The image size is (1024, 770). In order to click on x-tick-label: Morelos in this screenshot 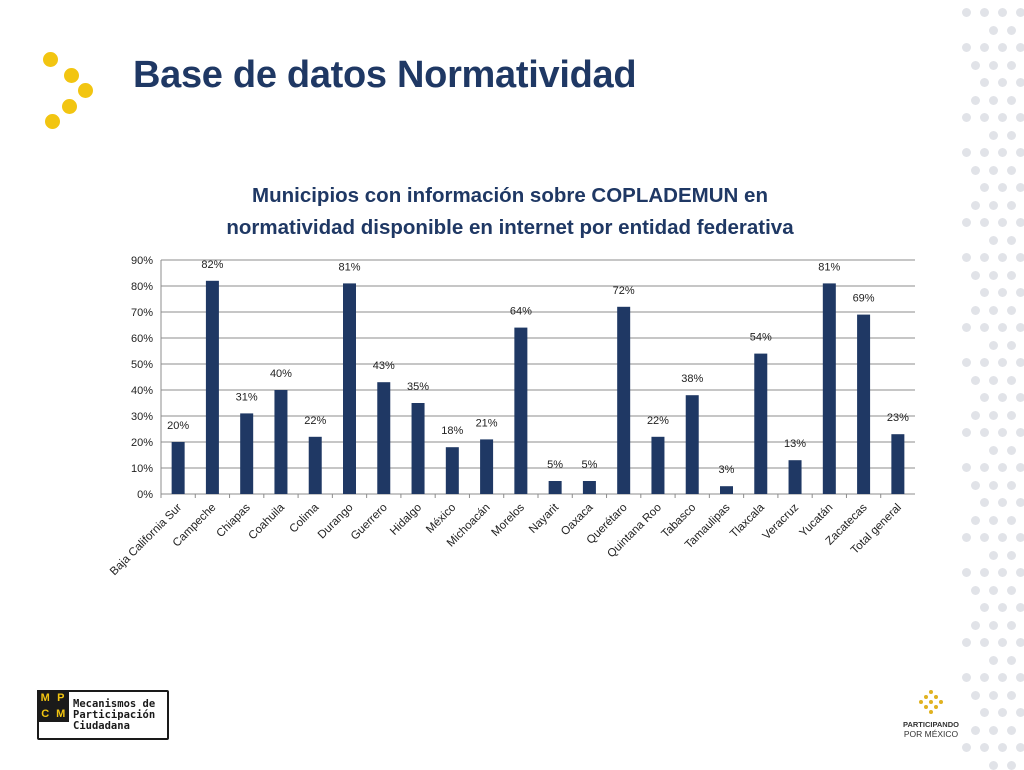, I will do `click(509, 520)`.